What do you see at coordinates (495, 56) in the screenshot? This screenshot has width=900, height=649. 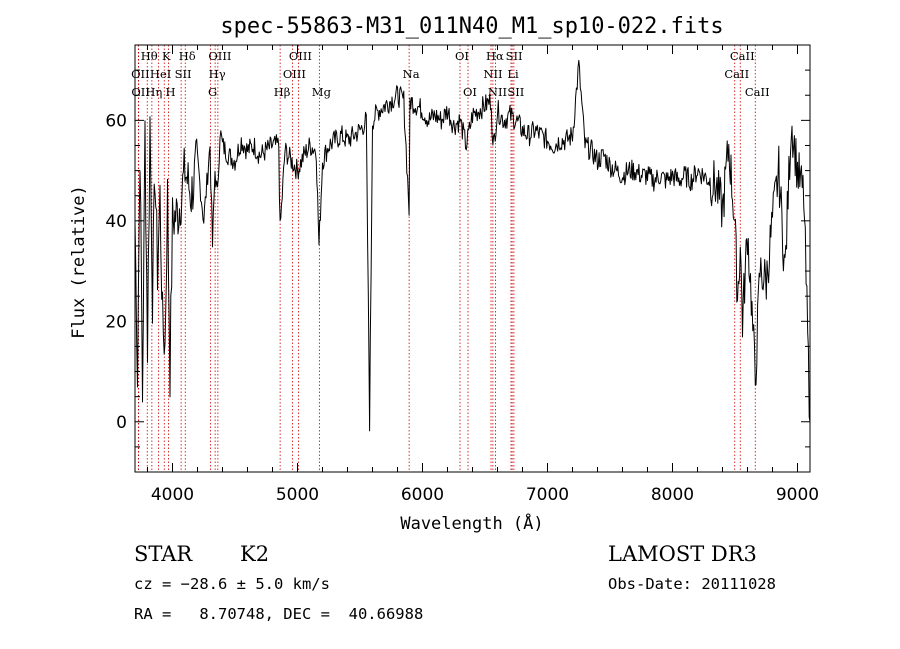 I see `line-marker-label-19: Hα` at bounding box center [495, 56].